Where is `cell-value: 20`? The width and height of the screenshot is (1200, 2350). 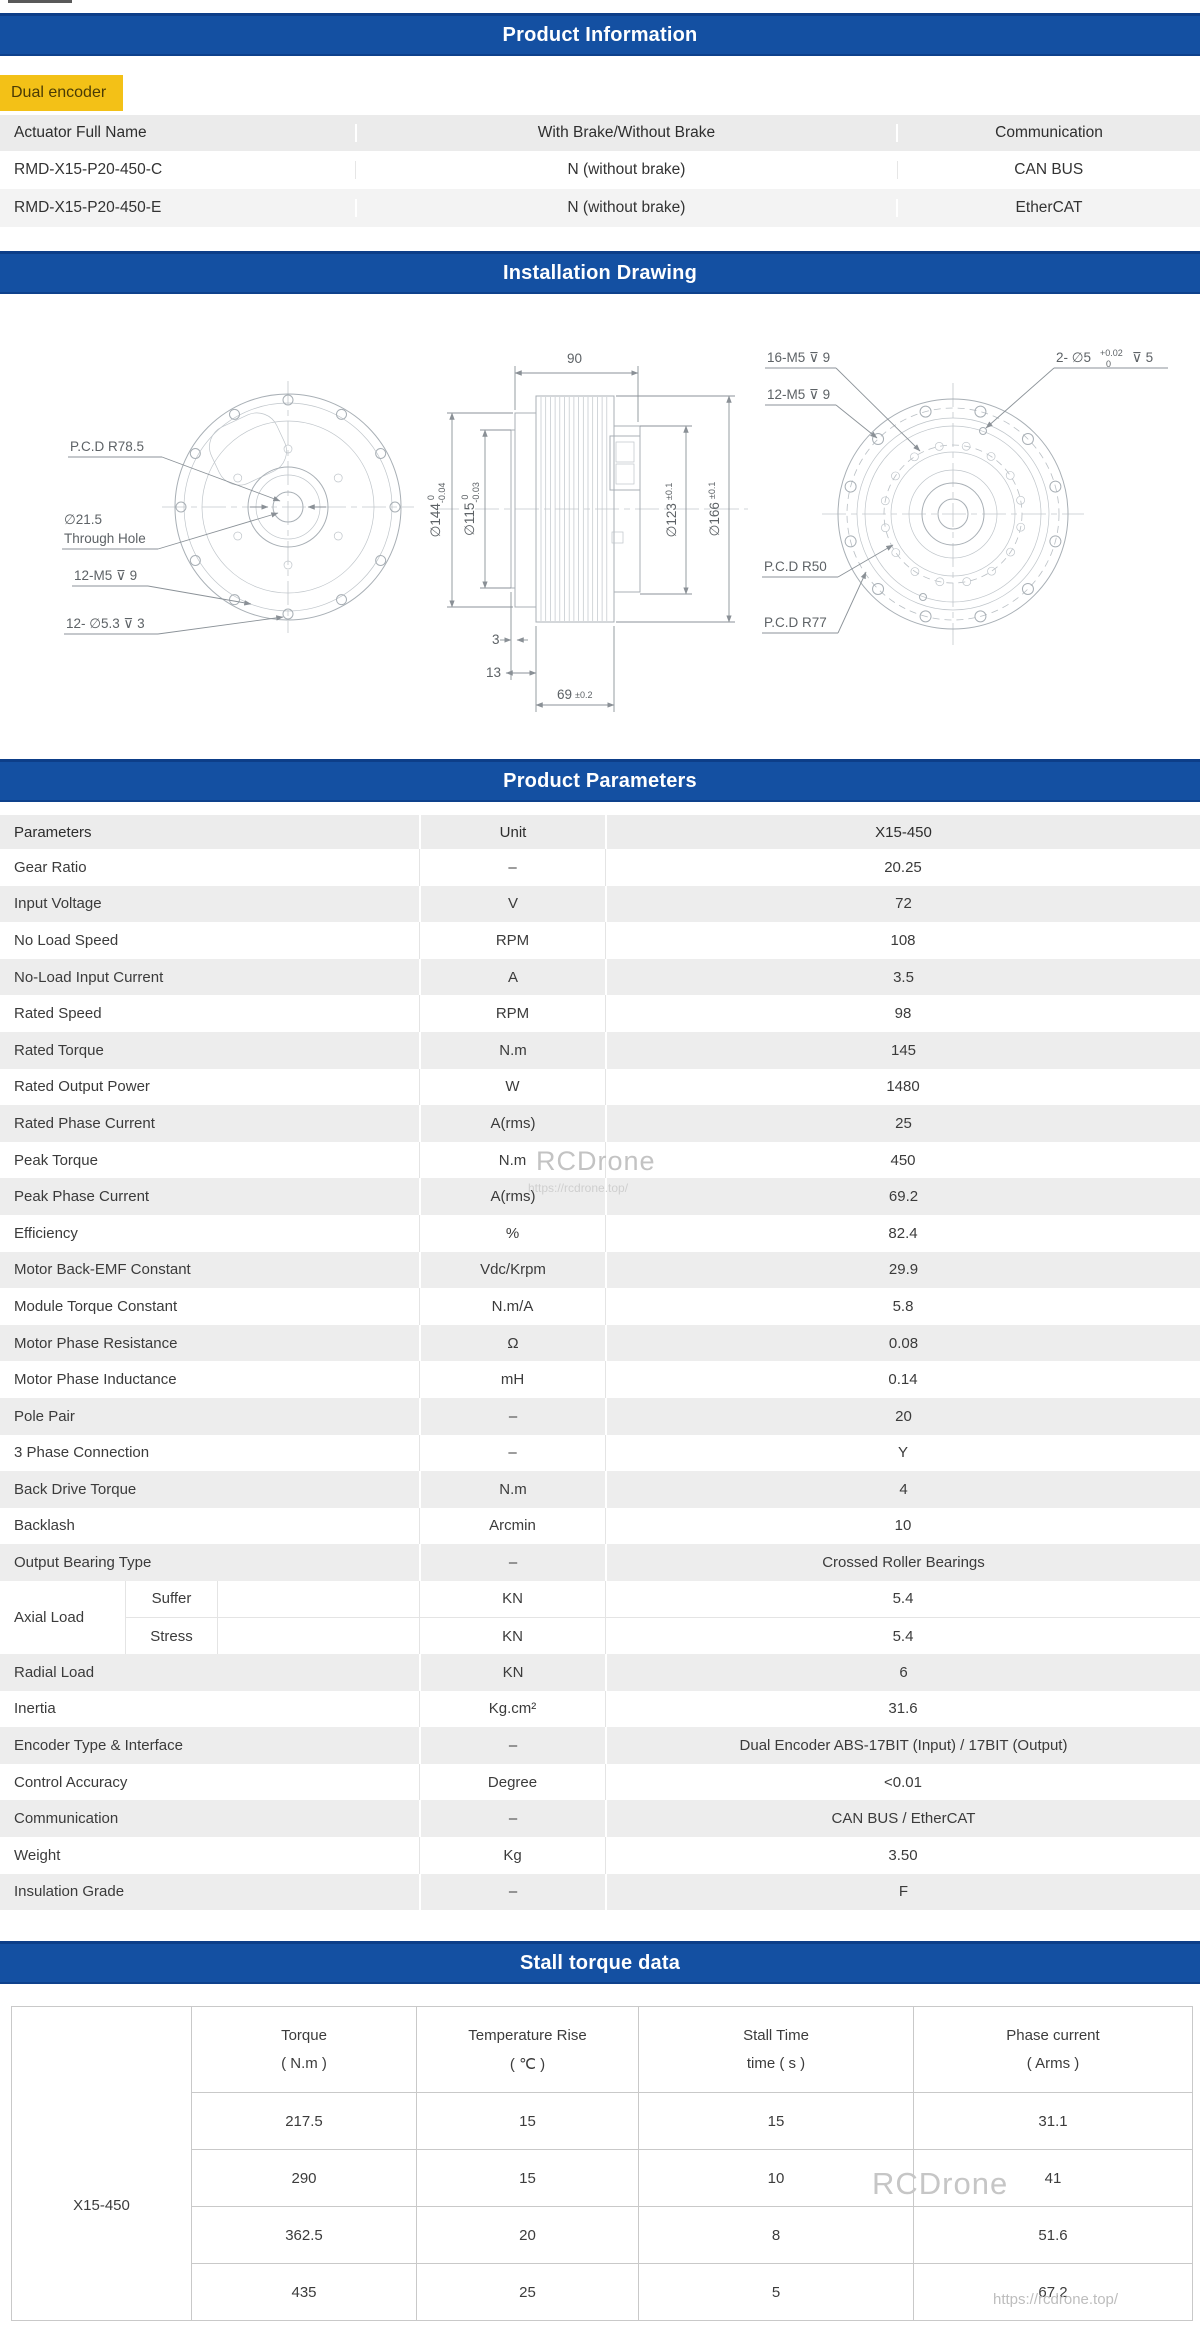 cell-value: 20 is located at coordinates (527, 2235).